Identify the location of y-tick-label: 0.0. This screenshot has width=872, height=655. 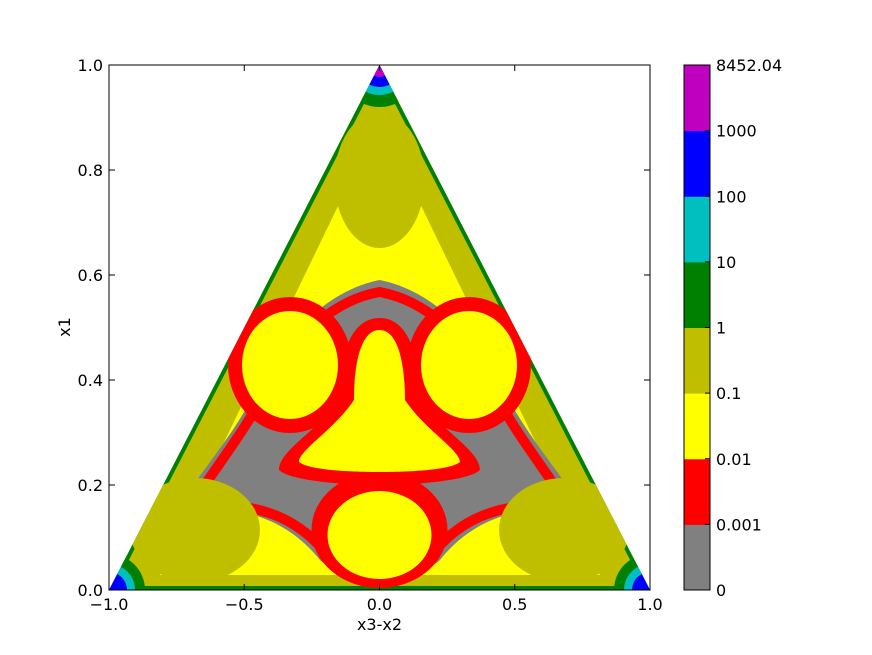
(90, 590).